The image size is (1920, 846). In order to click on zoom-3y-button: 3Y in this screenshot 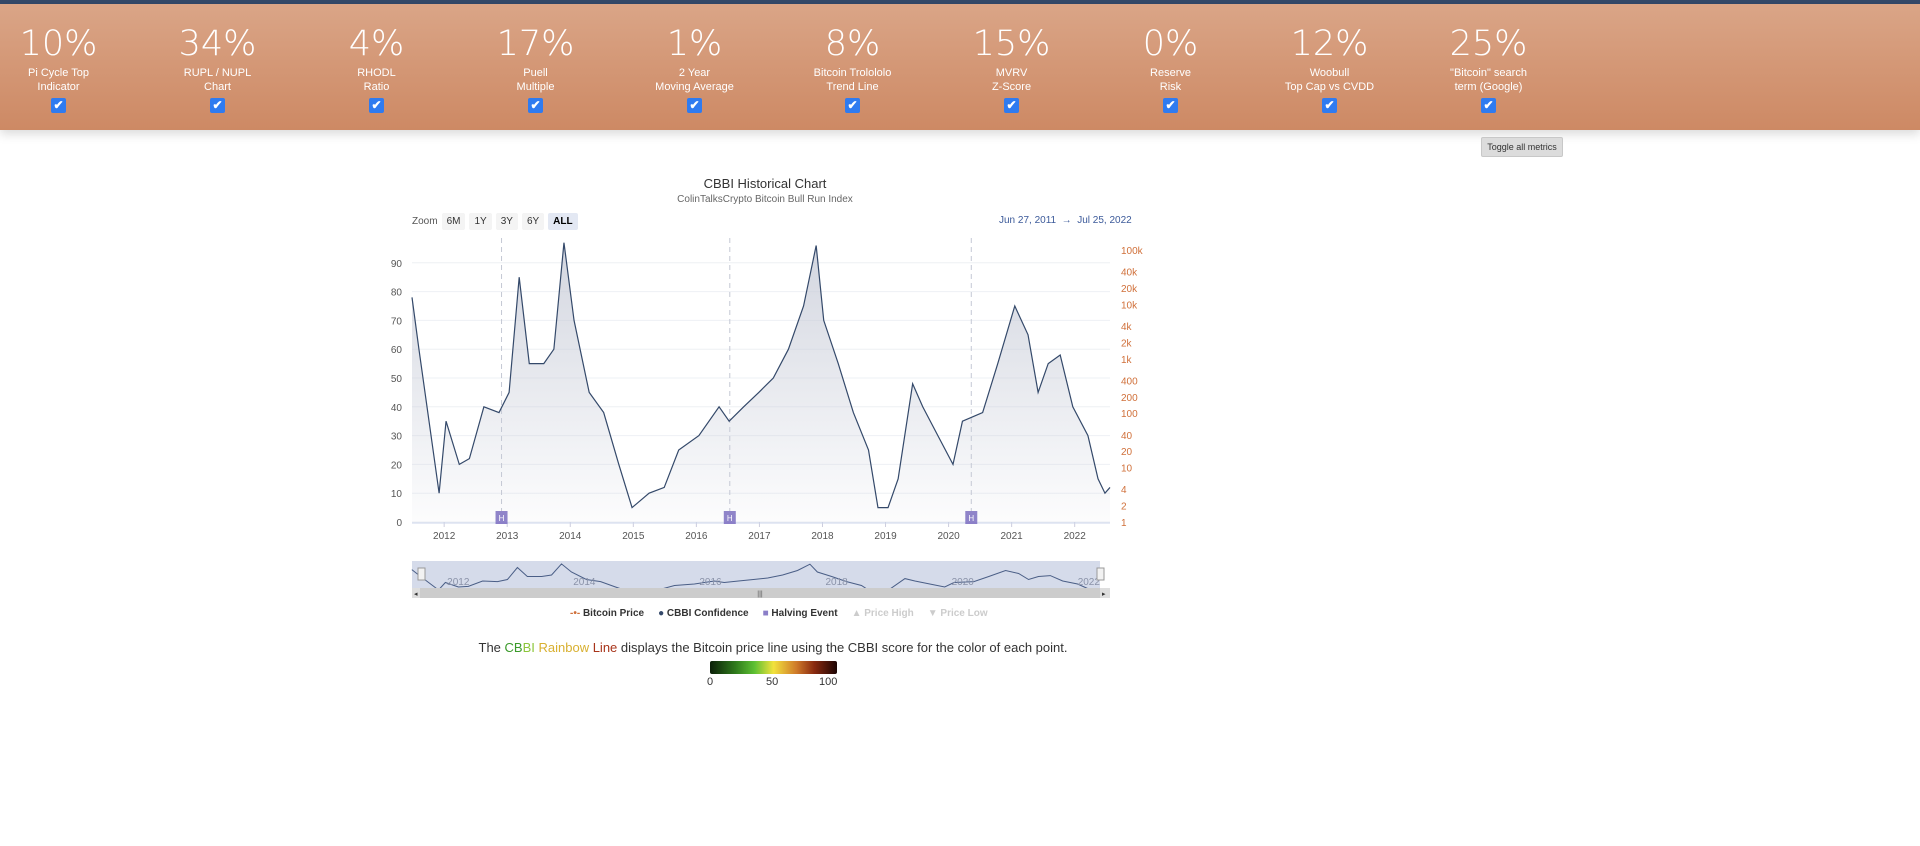, I will do `click(506, 221)`.